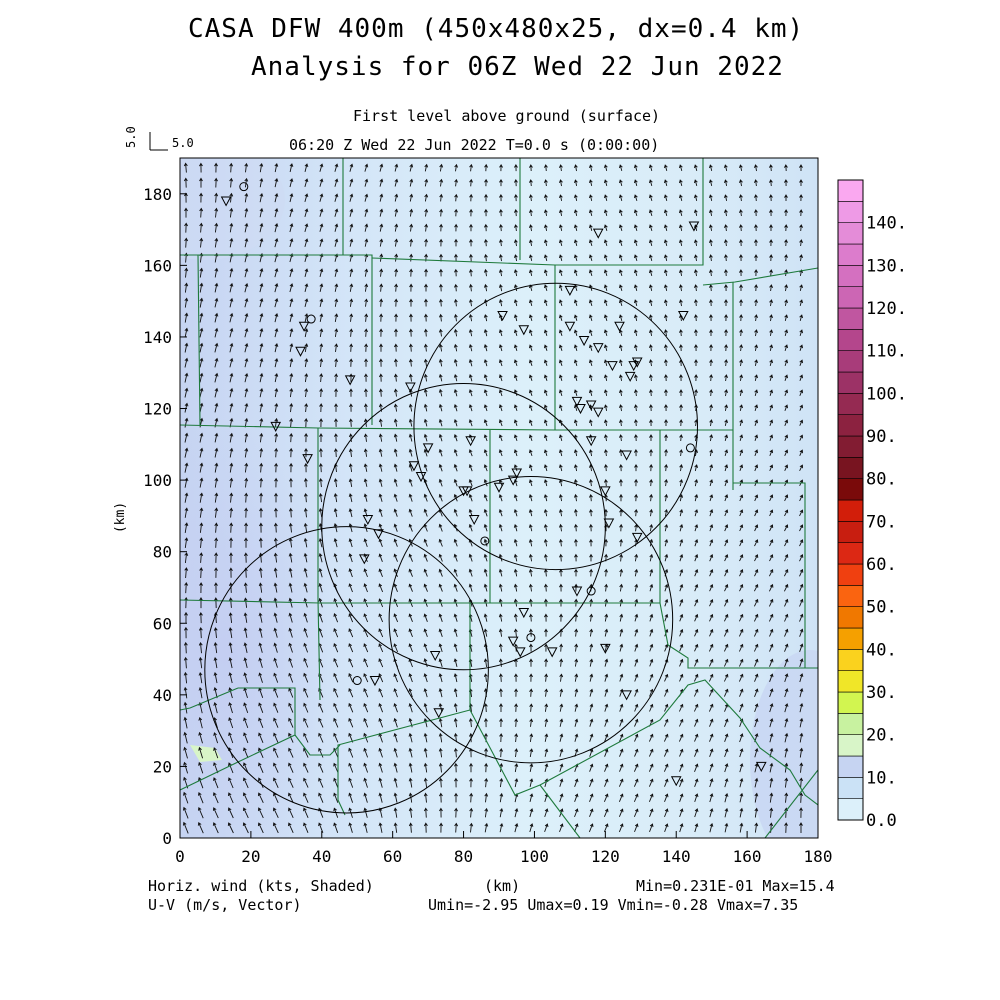  What do you see at coordinates (881, 480) in the screenshot?
I see `colorbar-label: 80.` at bounding box center [881, 480].